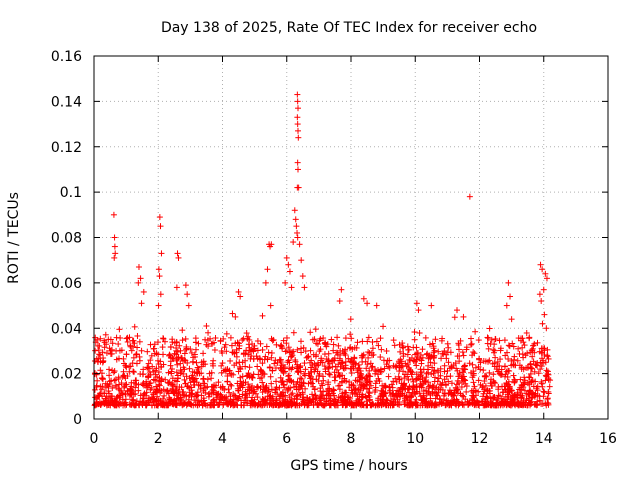  I want to click on y-tick-label: 0.12, so click(66, 148).